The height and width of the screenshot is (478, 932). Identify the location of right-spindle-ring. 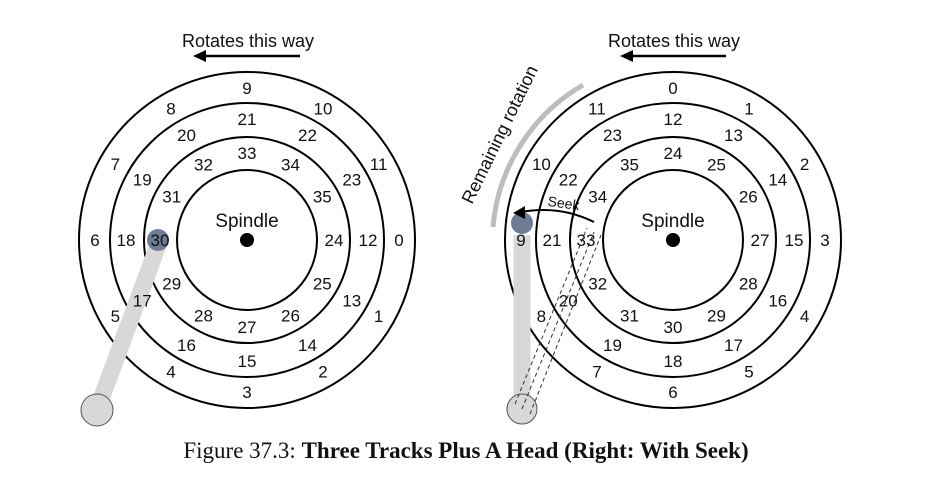
(673, 240).